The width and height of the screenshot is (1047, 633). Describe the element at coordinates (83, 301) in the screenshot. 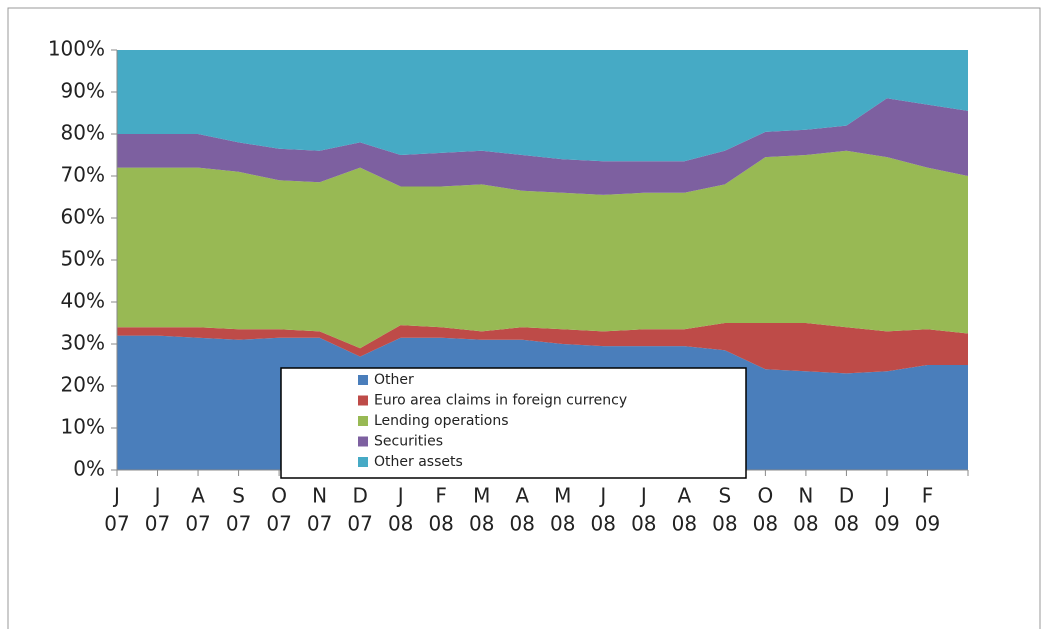

I see `y-tick-label: 40%` at that location.